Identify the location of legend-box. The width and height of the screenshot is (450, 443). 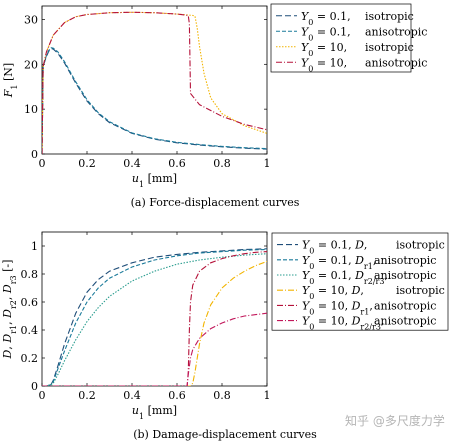
(360, 281).